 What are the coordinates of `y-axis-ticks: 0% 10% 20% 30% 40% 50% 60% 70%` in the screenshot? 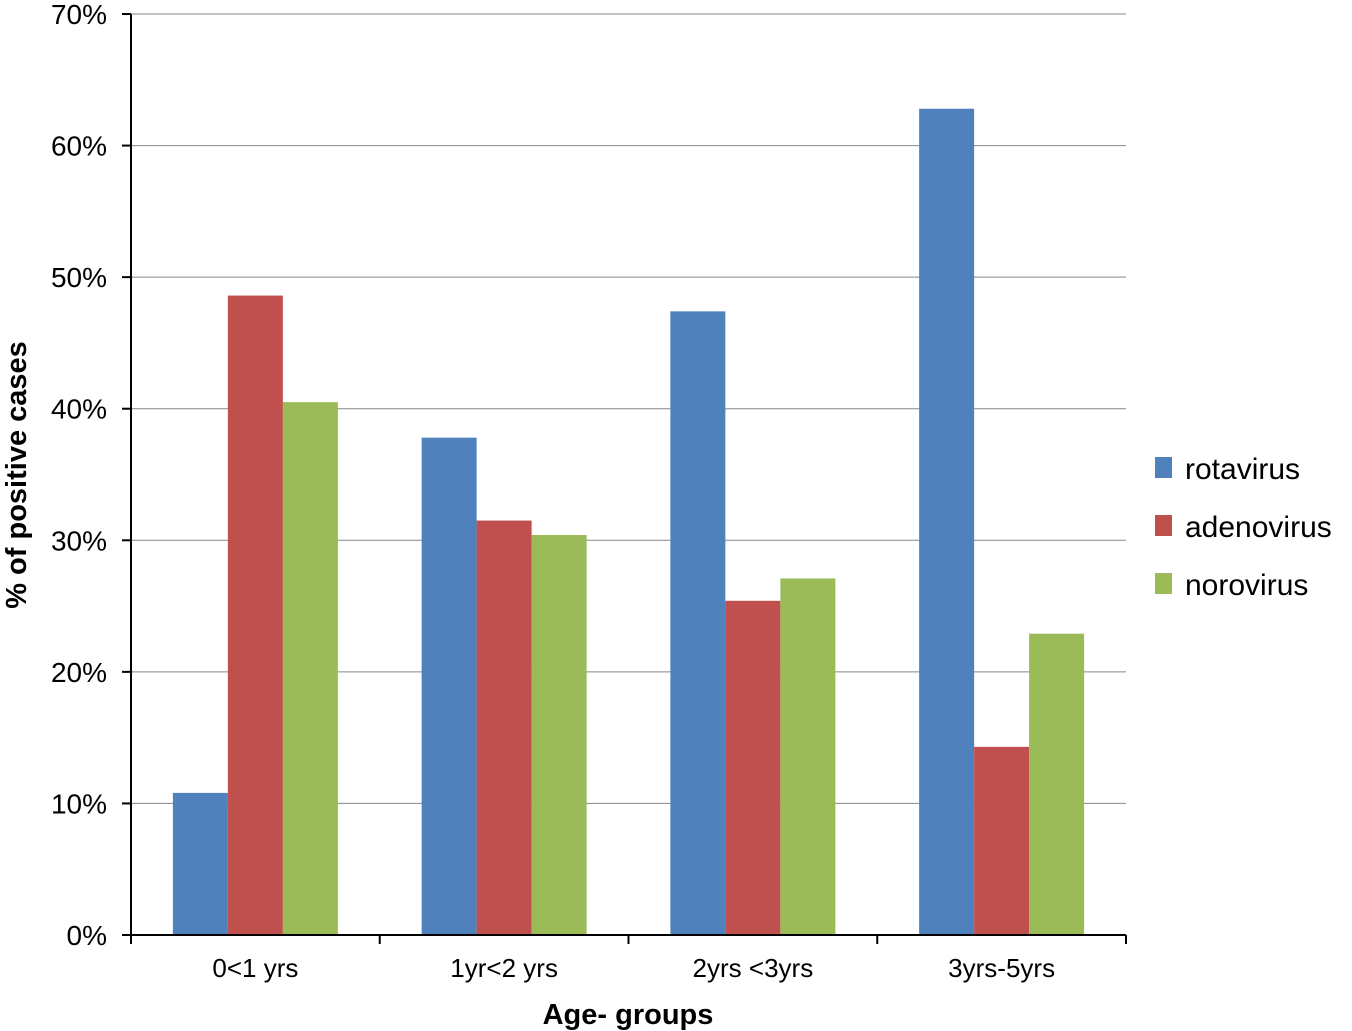 It's located at (91, 475).